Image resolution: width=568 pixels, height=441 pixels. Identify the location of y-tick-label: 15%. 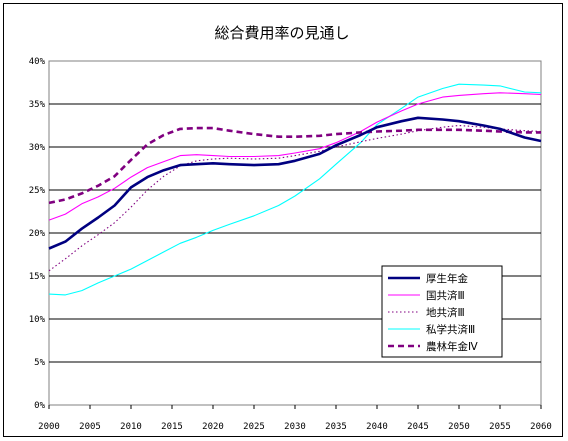
(37, 277).